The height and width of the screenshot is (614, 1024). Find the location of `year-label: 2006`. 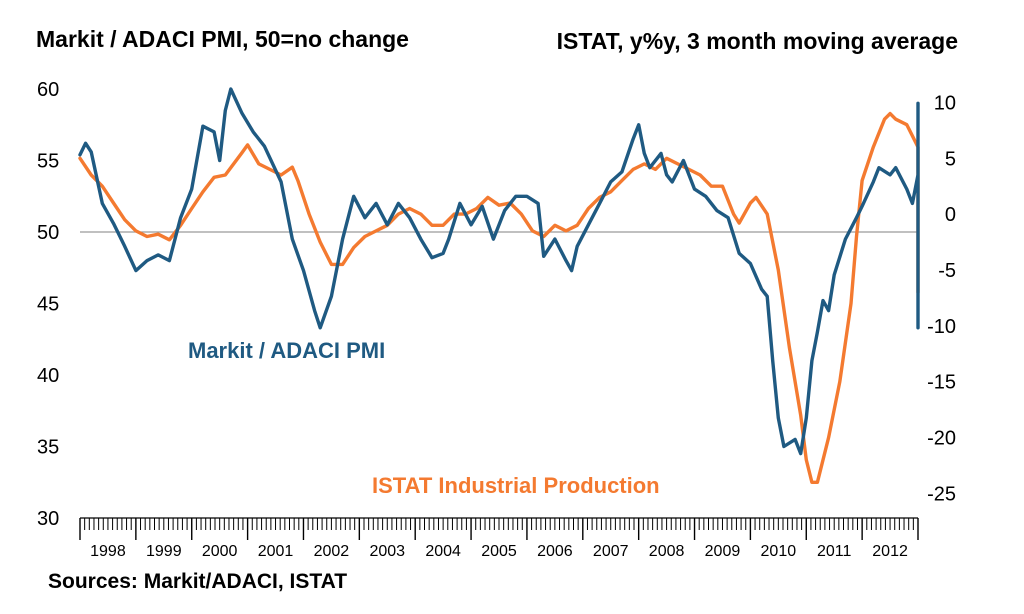

year-label: 2006 is located at coordinates (555, 551).